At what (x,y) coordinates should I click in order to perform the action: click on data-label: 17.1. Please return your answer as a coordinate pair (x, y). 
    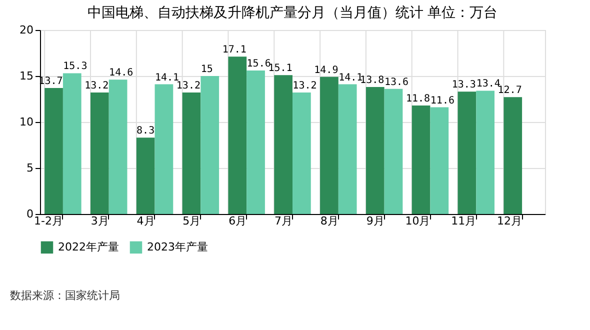
    Looking at the image, I should click on (234, 50).